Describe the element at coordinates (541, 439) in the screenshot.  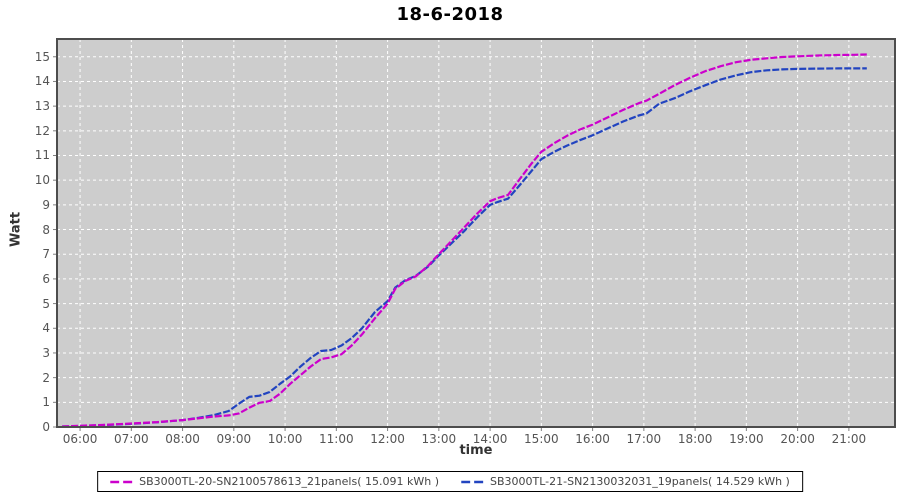
I see `x-tick-label: 15:00` at that location.